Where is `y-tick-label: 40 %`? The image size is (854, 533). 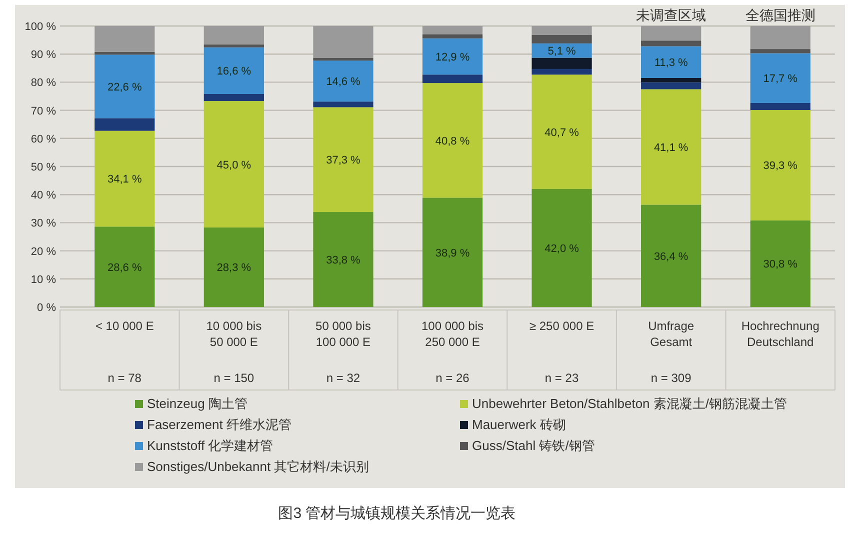 y-tick-label: 40 % is located at coordinates (43, 196).